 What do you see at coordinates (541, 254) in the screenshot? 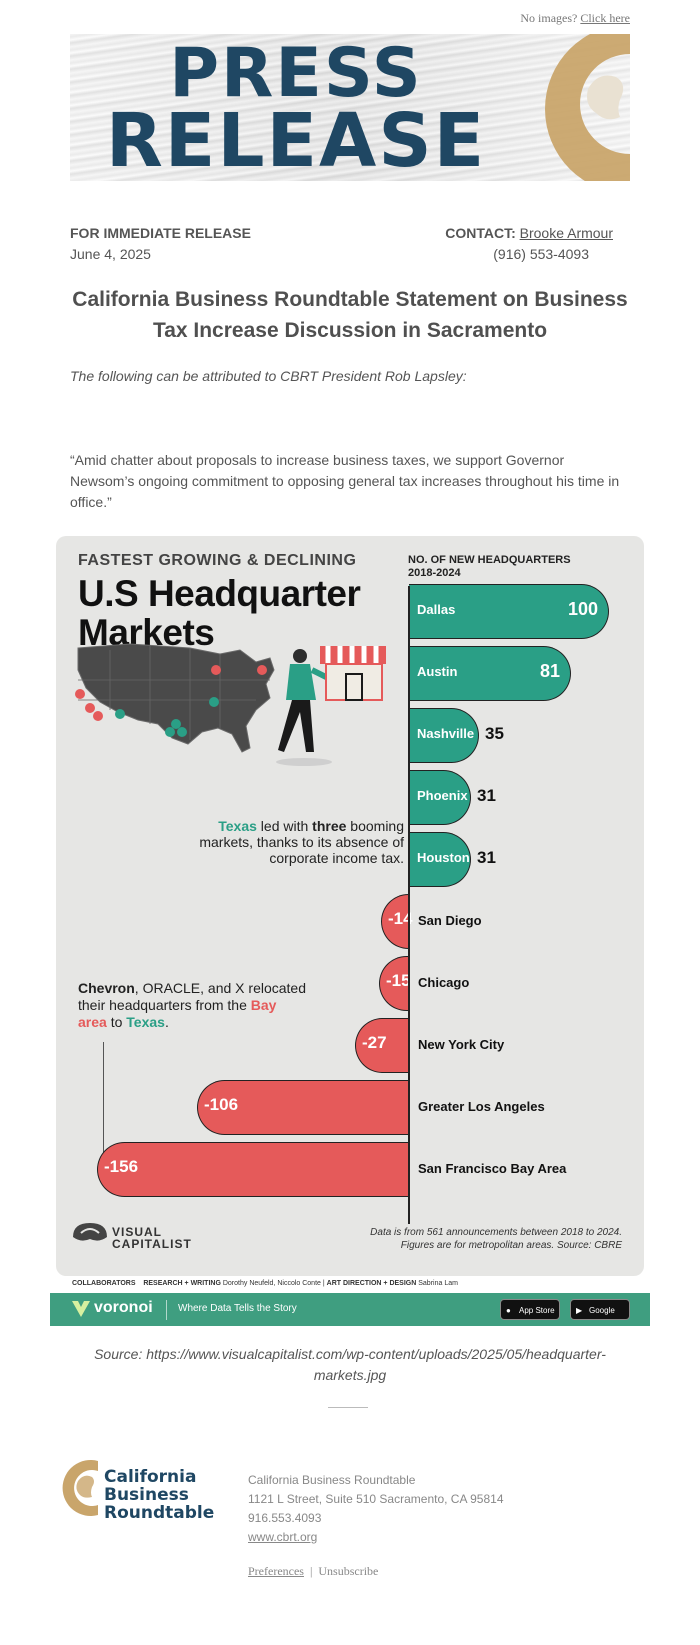
I see `contact-phone: (916) 553-4093` at bounding box center [541, 254].